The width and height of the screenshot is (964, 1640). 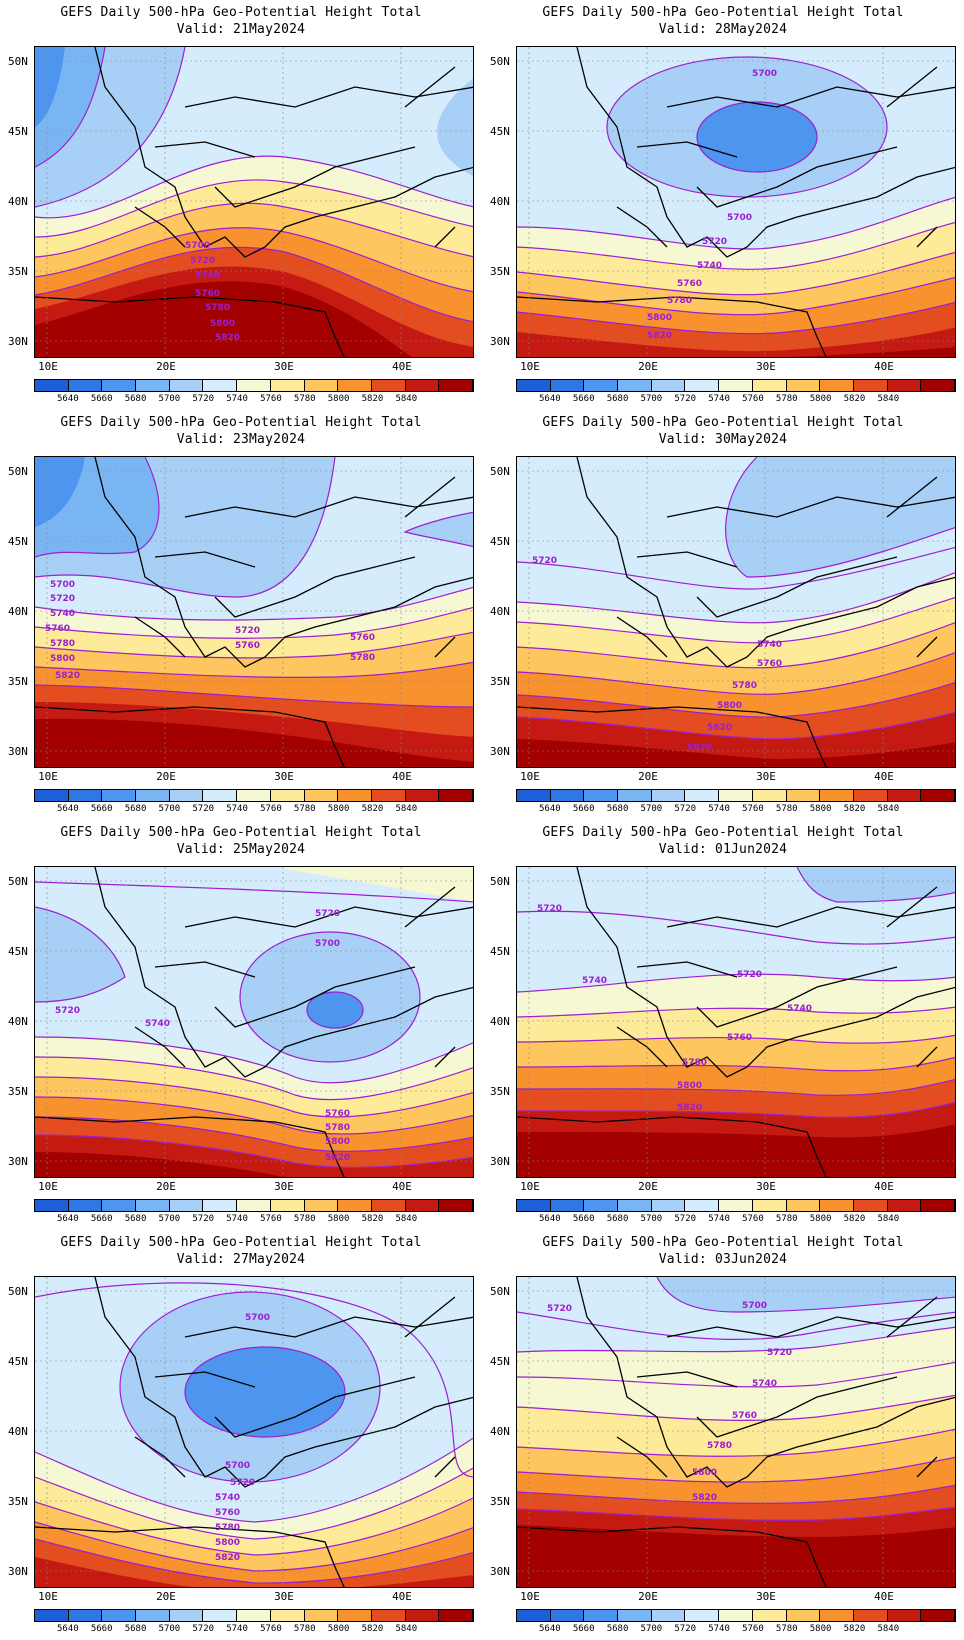 What do you see at coordinates (338, 809) in the screenshot?
I see `colorbar-label: 5800` at bounding box center [338, 809].